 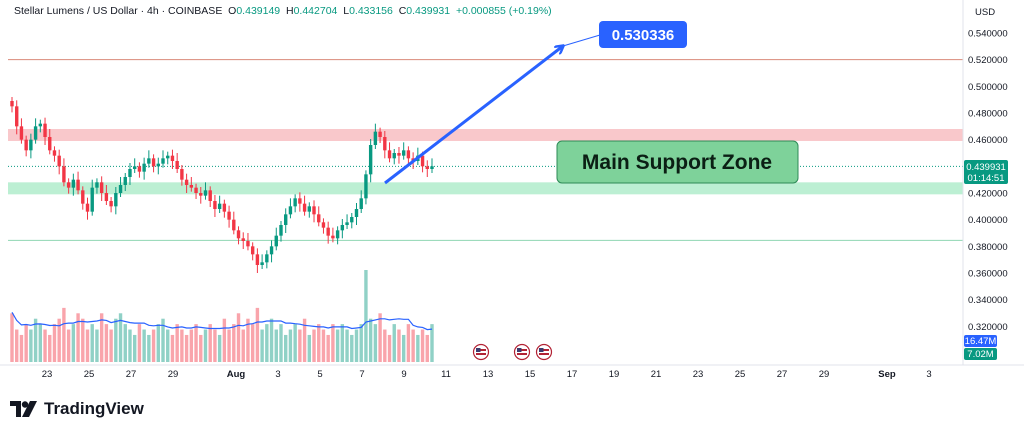 I want to click on volume-moving-average, so click(x=222, y=321).